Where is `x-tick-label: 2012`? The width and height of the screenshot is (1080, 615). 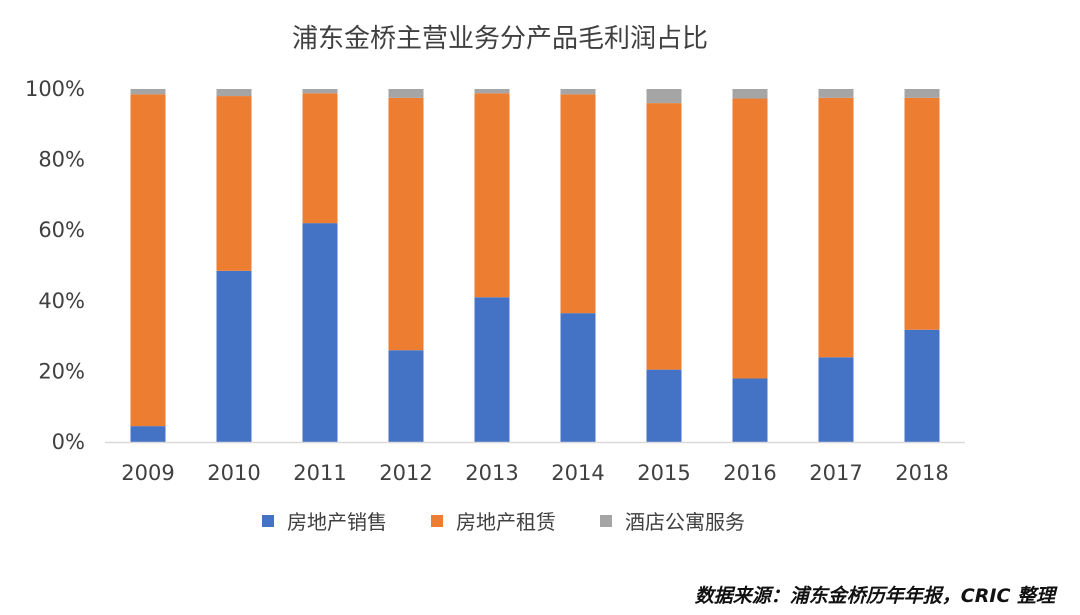
x-tick-label: 2012 is located at coordinates (405, 473).